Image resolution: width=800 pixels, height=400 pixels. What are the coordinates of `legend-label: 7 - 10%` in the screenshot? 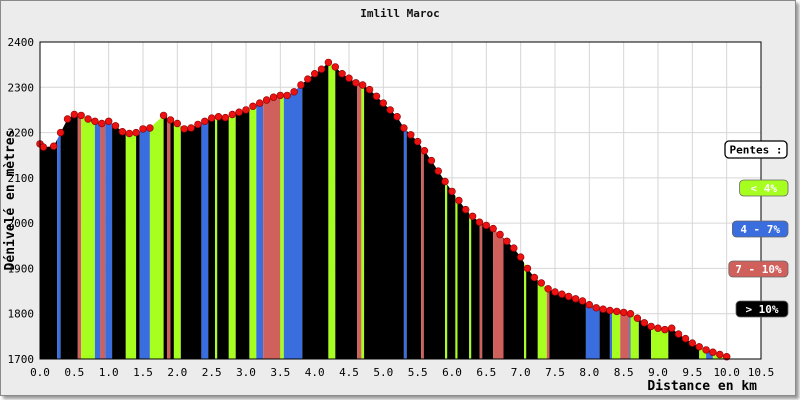 It's located at (758, 269).